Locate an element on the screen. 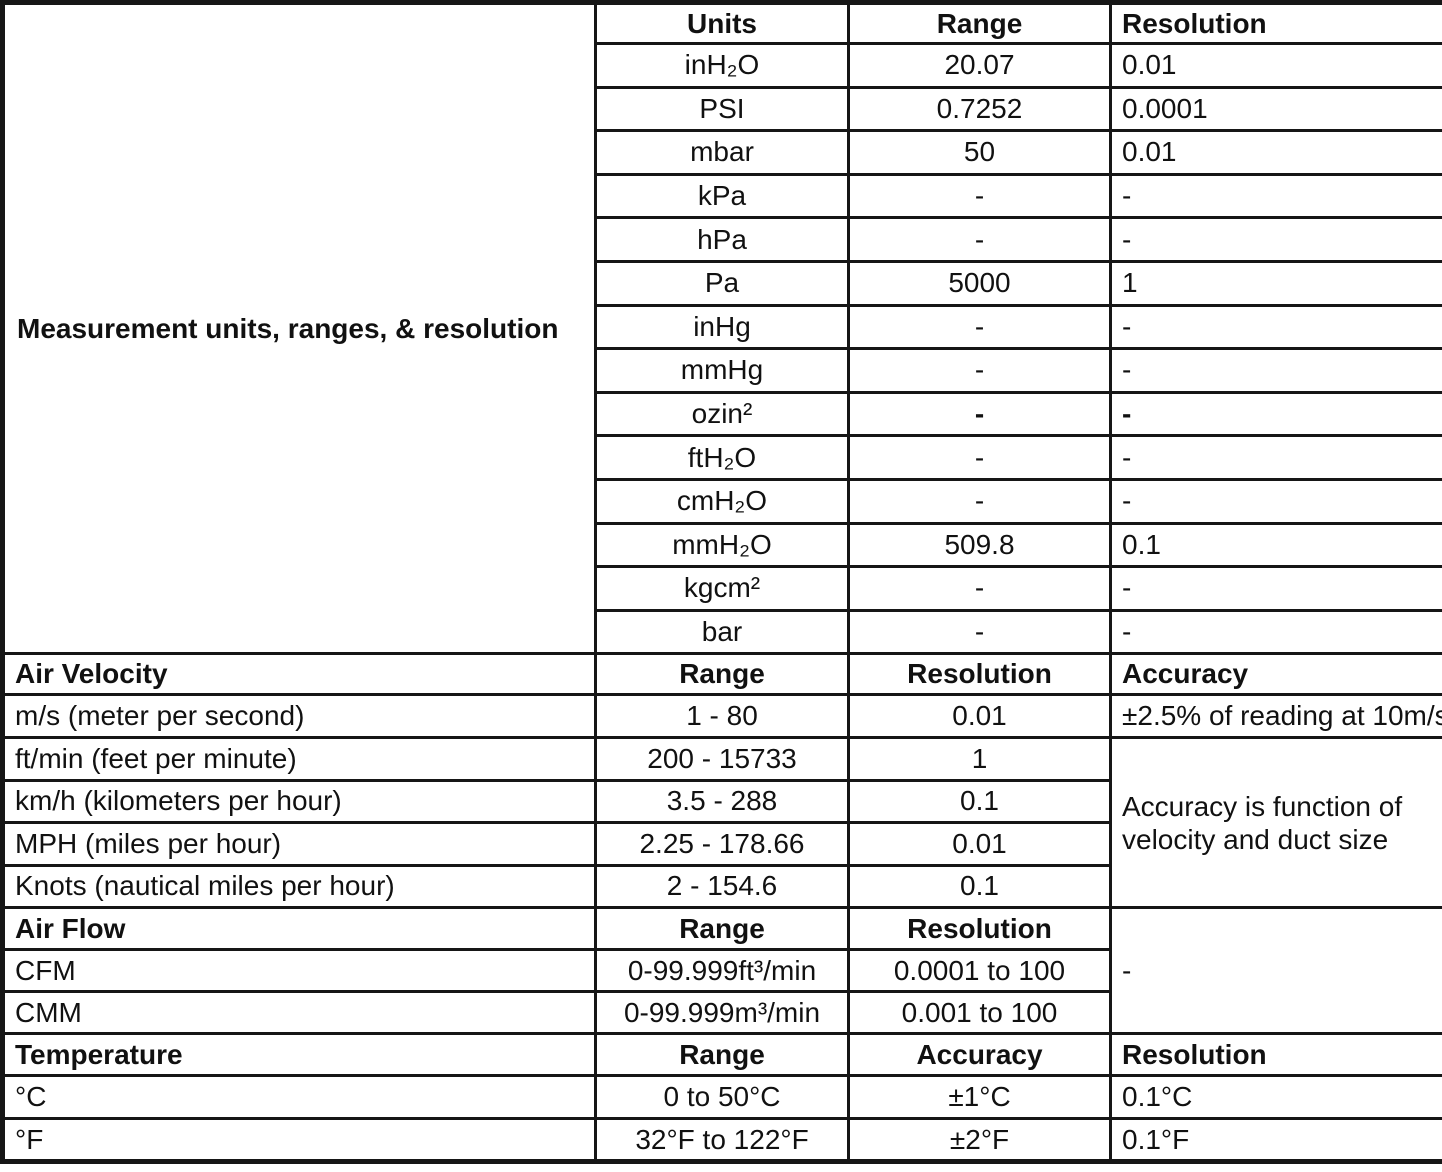 The height and width of the screenshot is (1172, 1442). range-cell: 32°F to 122°F is located at coordinates (722, 1140).